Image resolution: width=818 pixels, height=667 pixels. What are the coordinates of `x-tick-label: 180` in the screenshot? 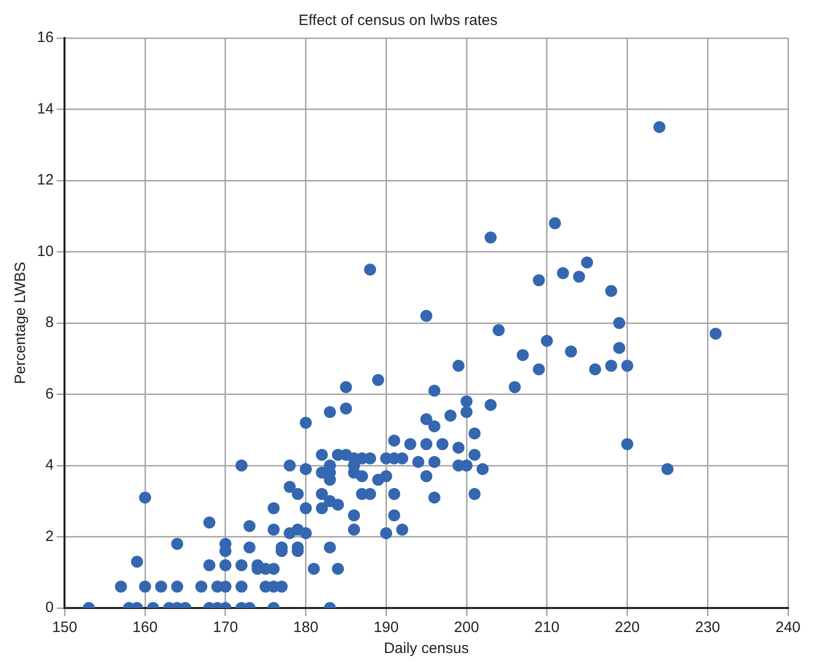 It's located at (305, 627).